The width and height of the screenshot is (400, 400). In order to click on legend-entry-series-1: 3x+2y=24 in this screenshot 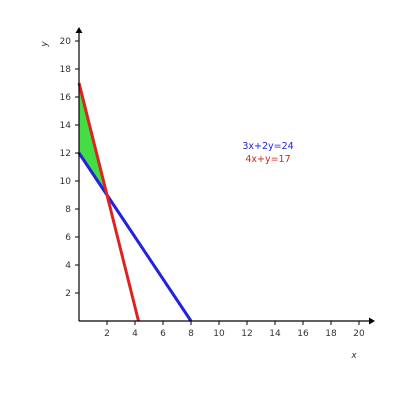, I will do `click(267, 146)`.